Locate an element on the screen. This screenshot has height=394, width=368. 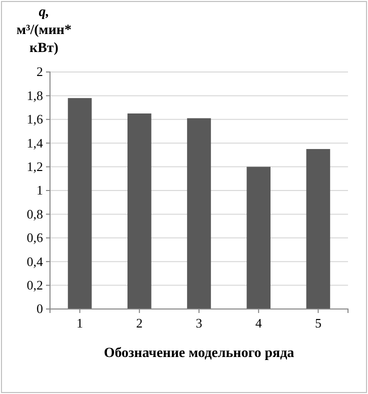
y-tick-label: 0,8 is located at coordinates (34, 214).